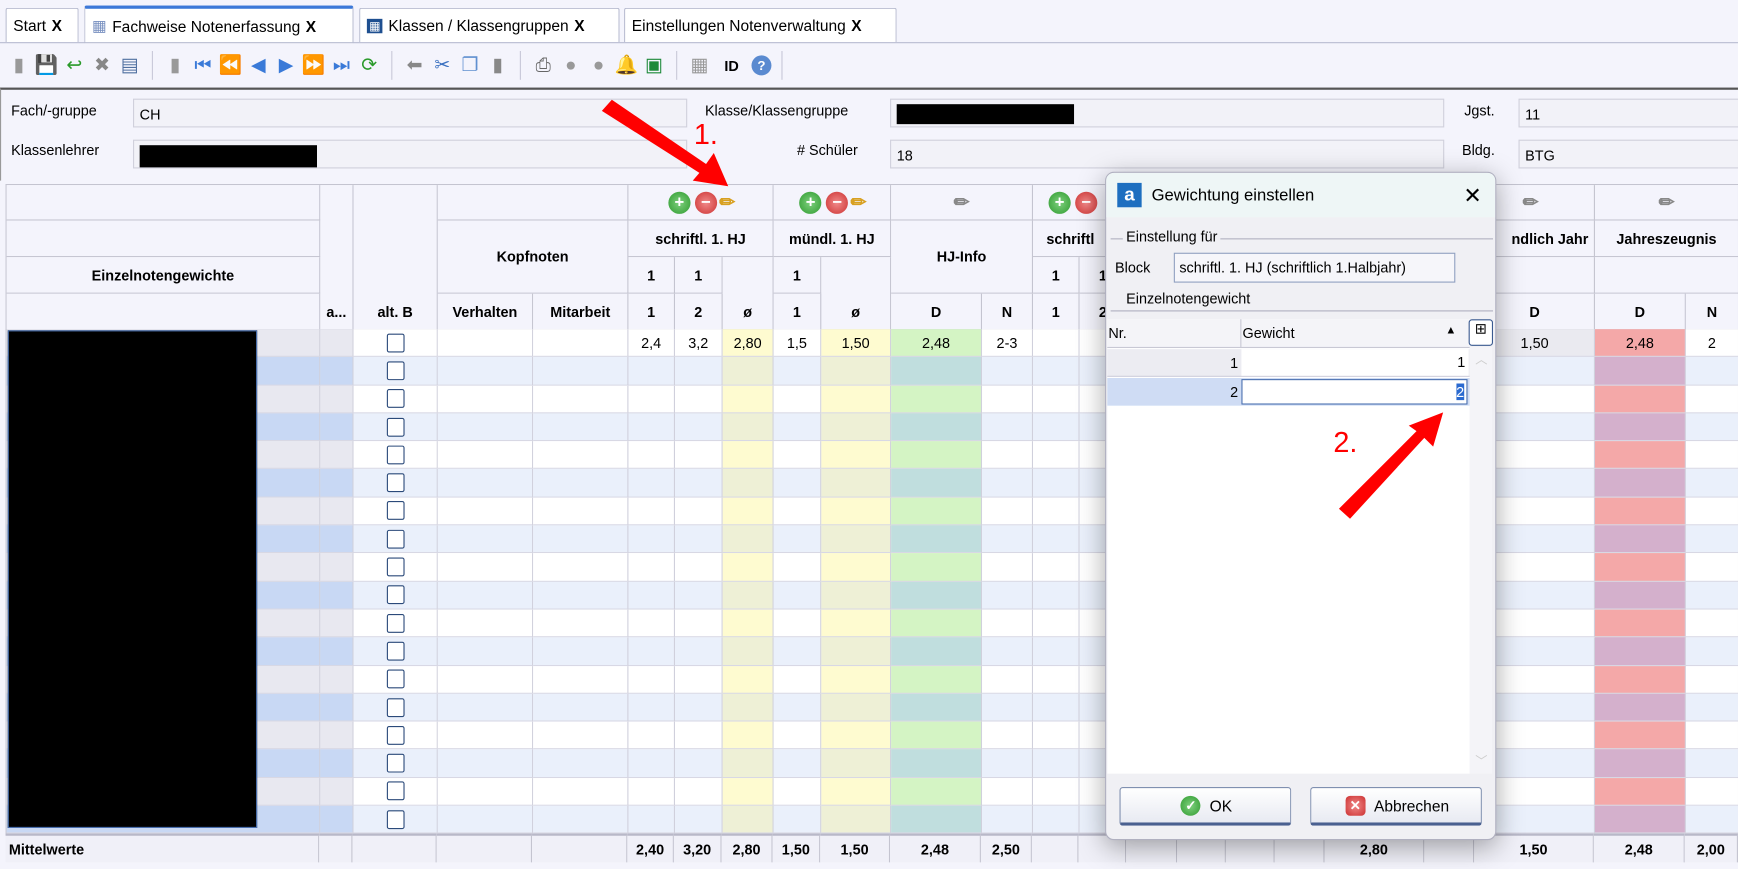  Describe the element at coordinates (395, 258) in the screenshot. I see `header-alt-b: alt. B` at that location.